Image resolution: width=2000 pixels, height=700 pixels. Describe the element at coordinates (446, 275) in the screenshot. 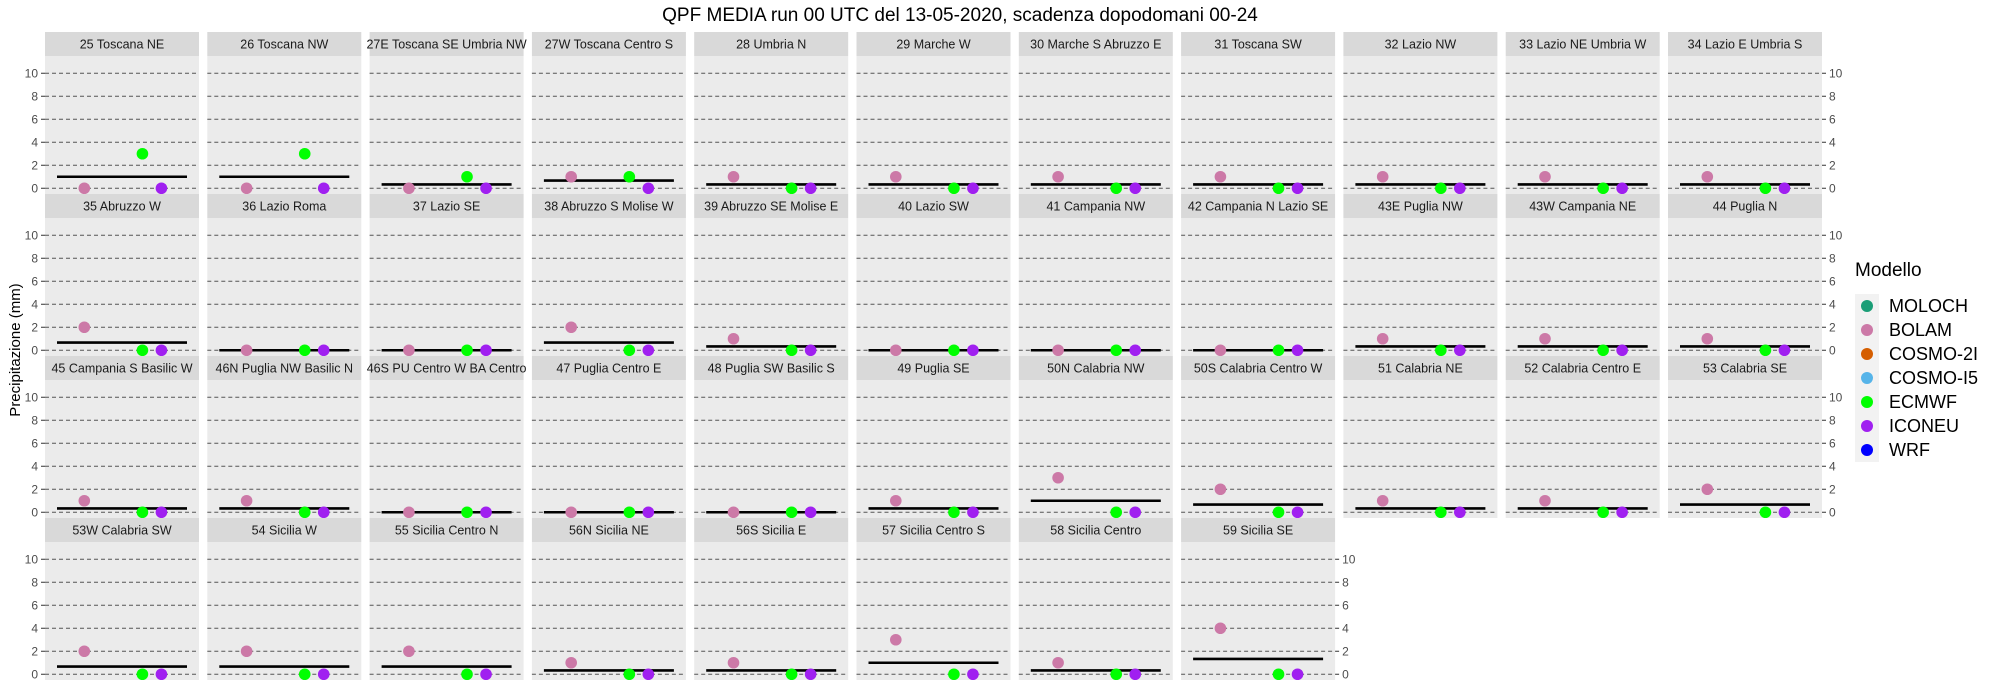

I see `facet-panel: 37 Lazio SE` at that location.